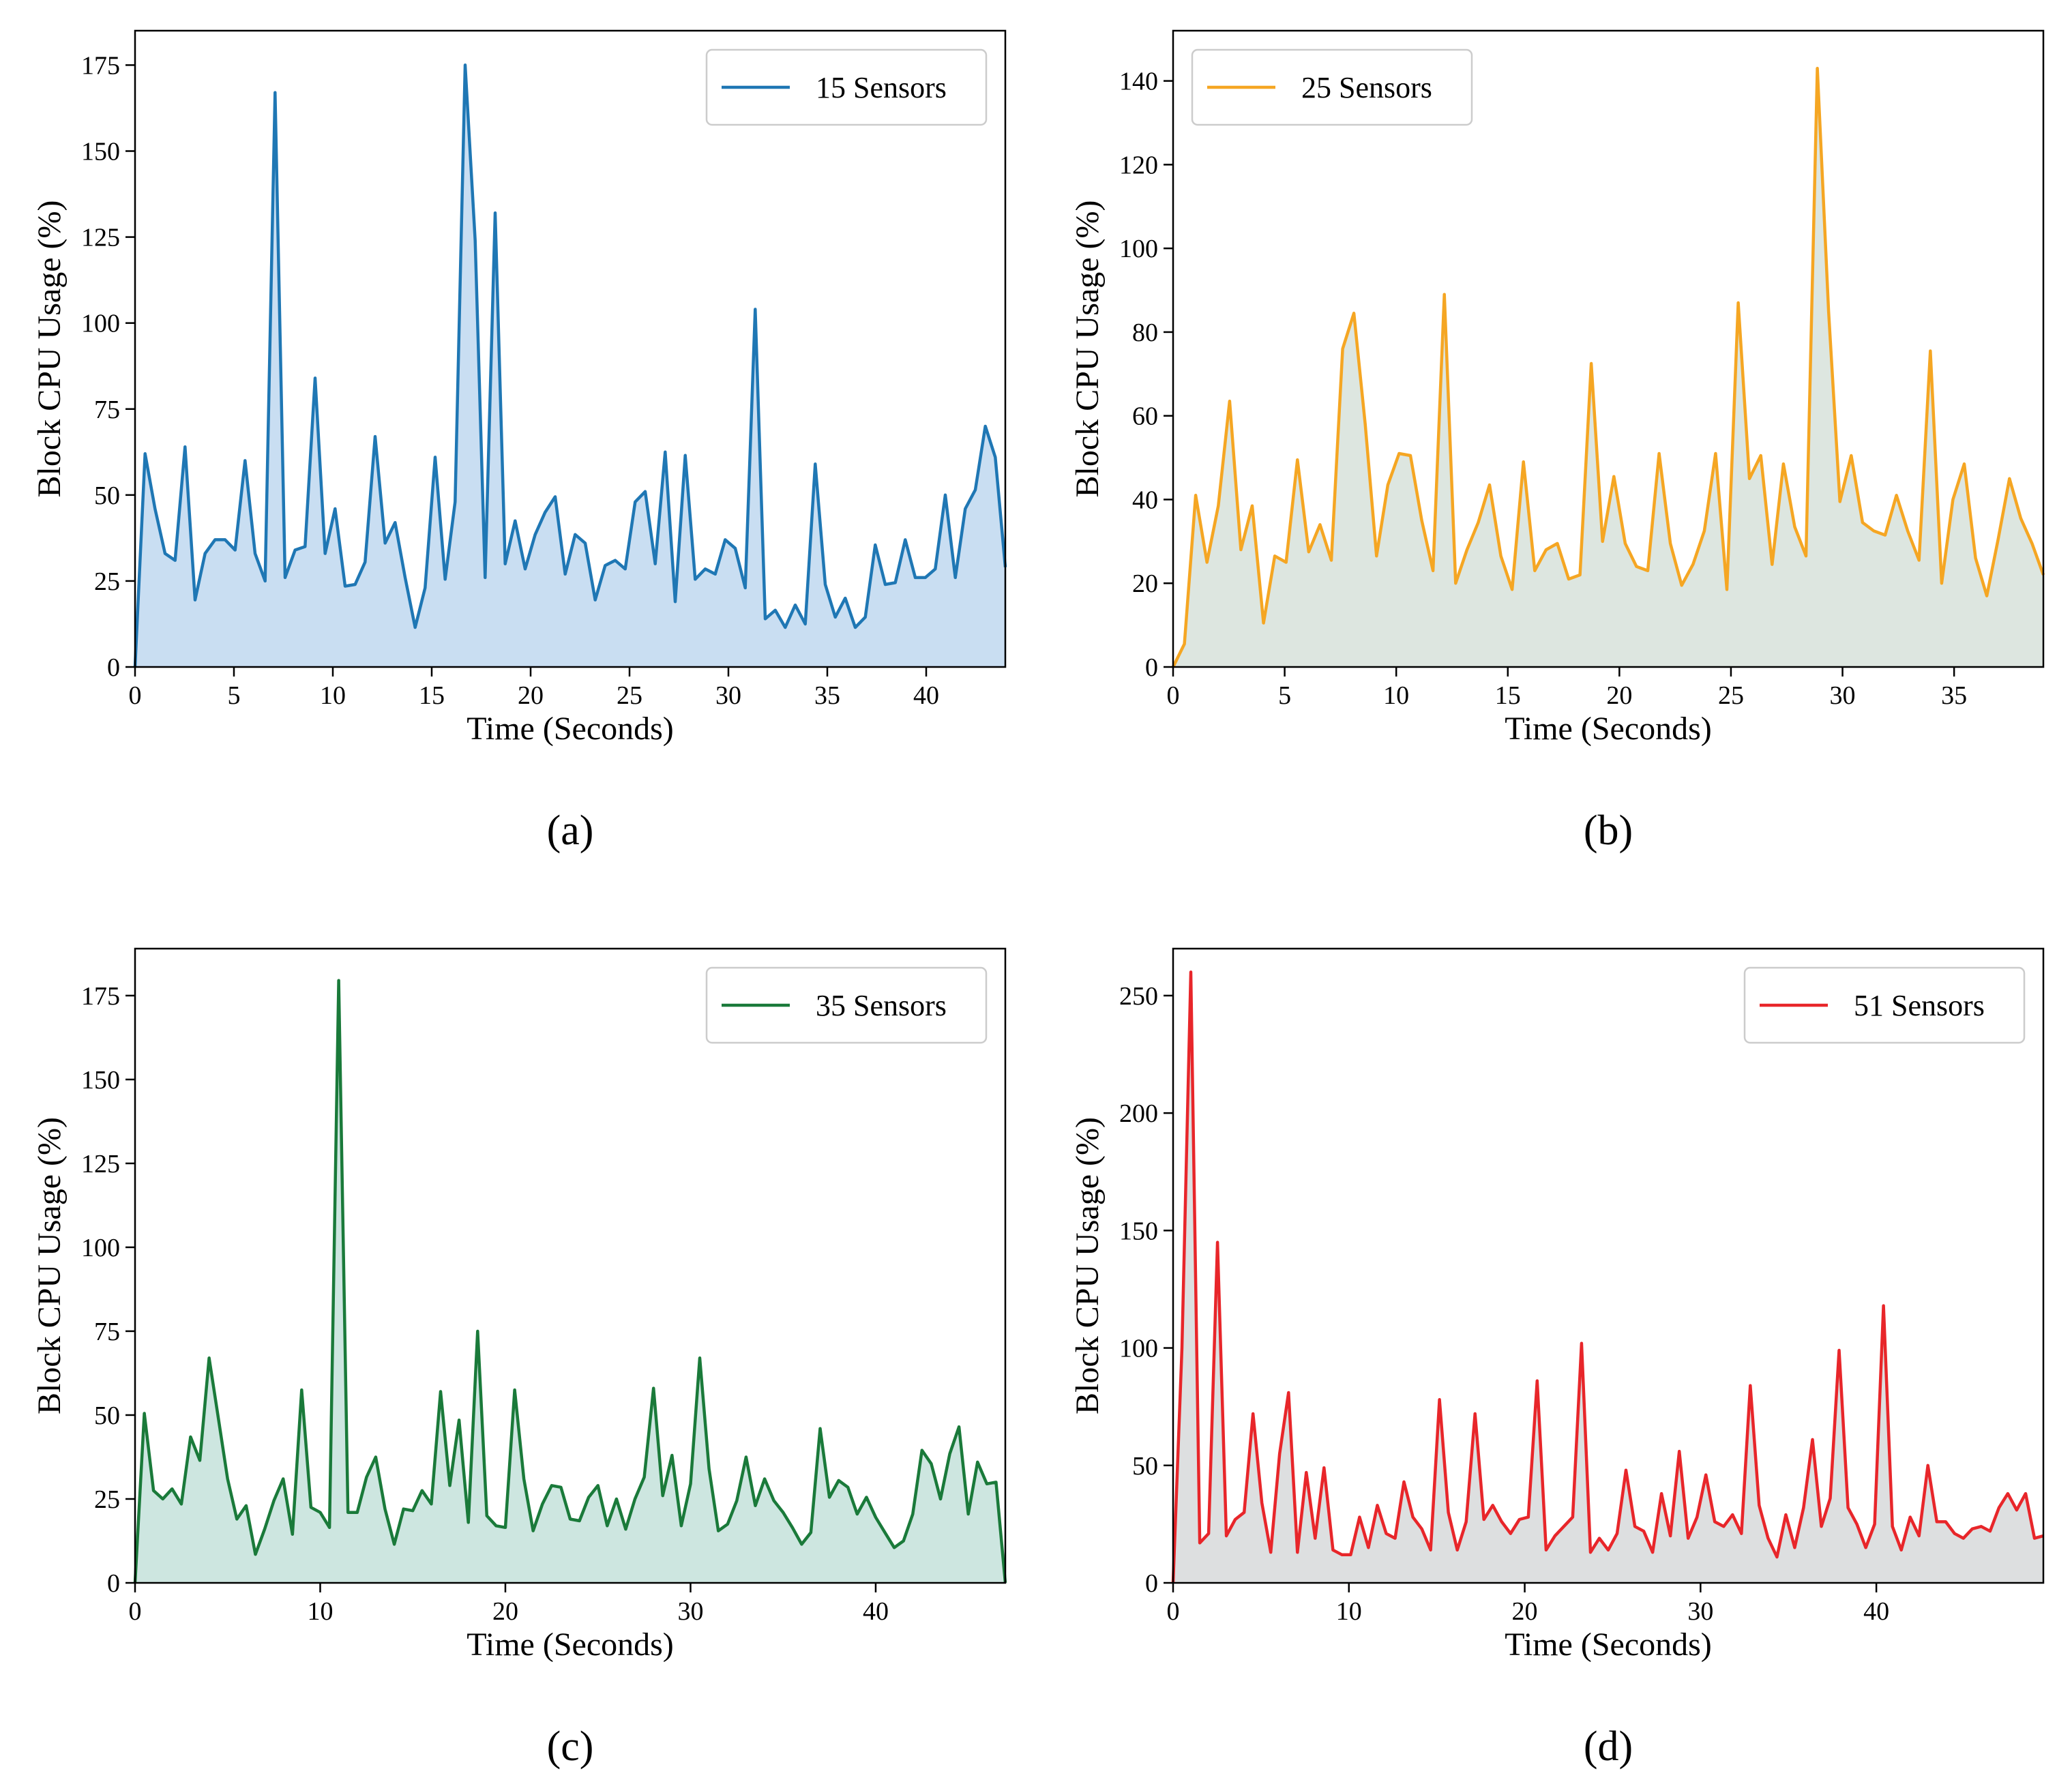  Describe the element at coordinates (1366, 87) in the screenshot. I see `legend-label: 25 Sensors` at that location.